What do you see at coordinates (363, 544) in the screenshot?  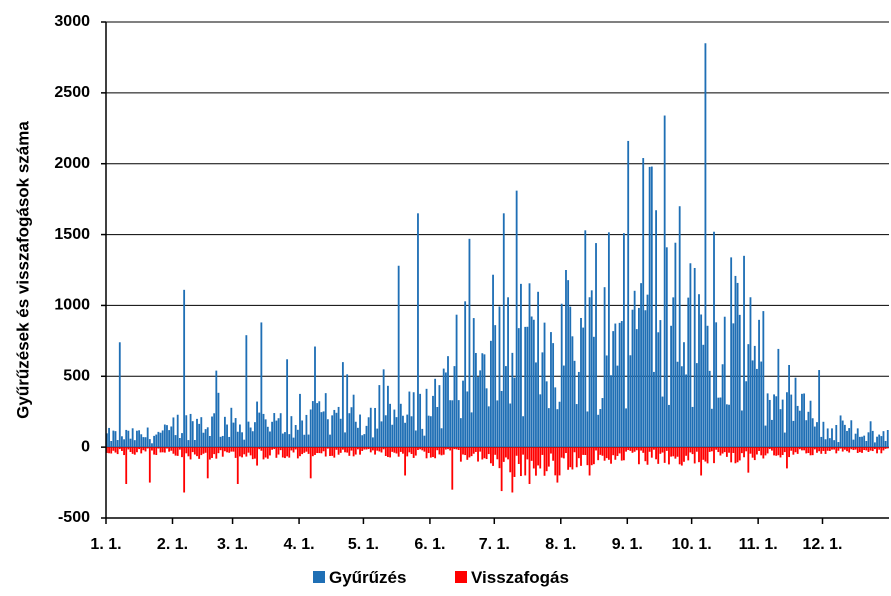 I see `x-tick-label: 5. 1.` at bounding box center [363, 544].